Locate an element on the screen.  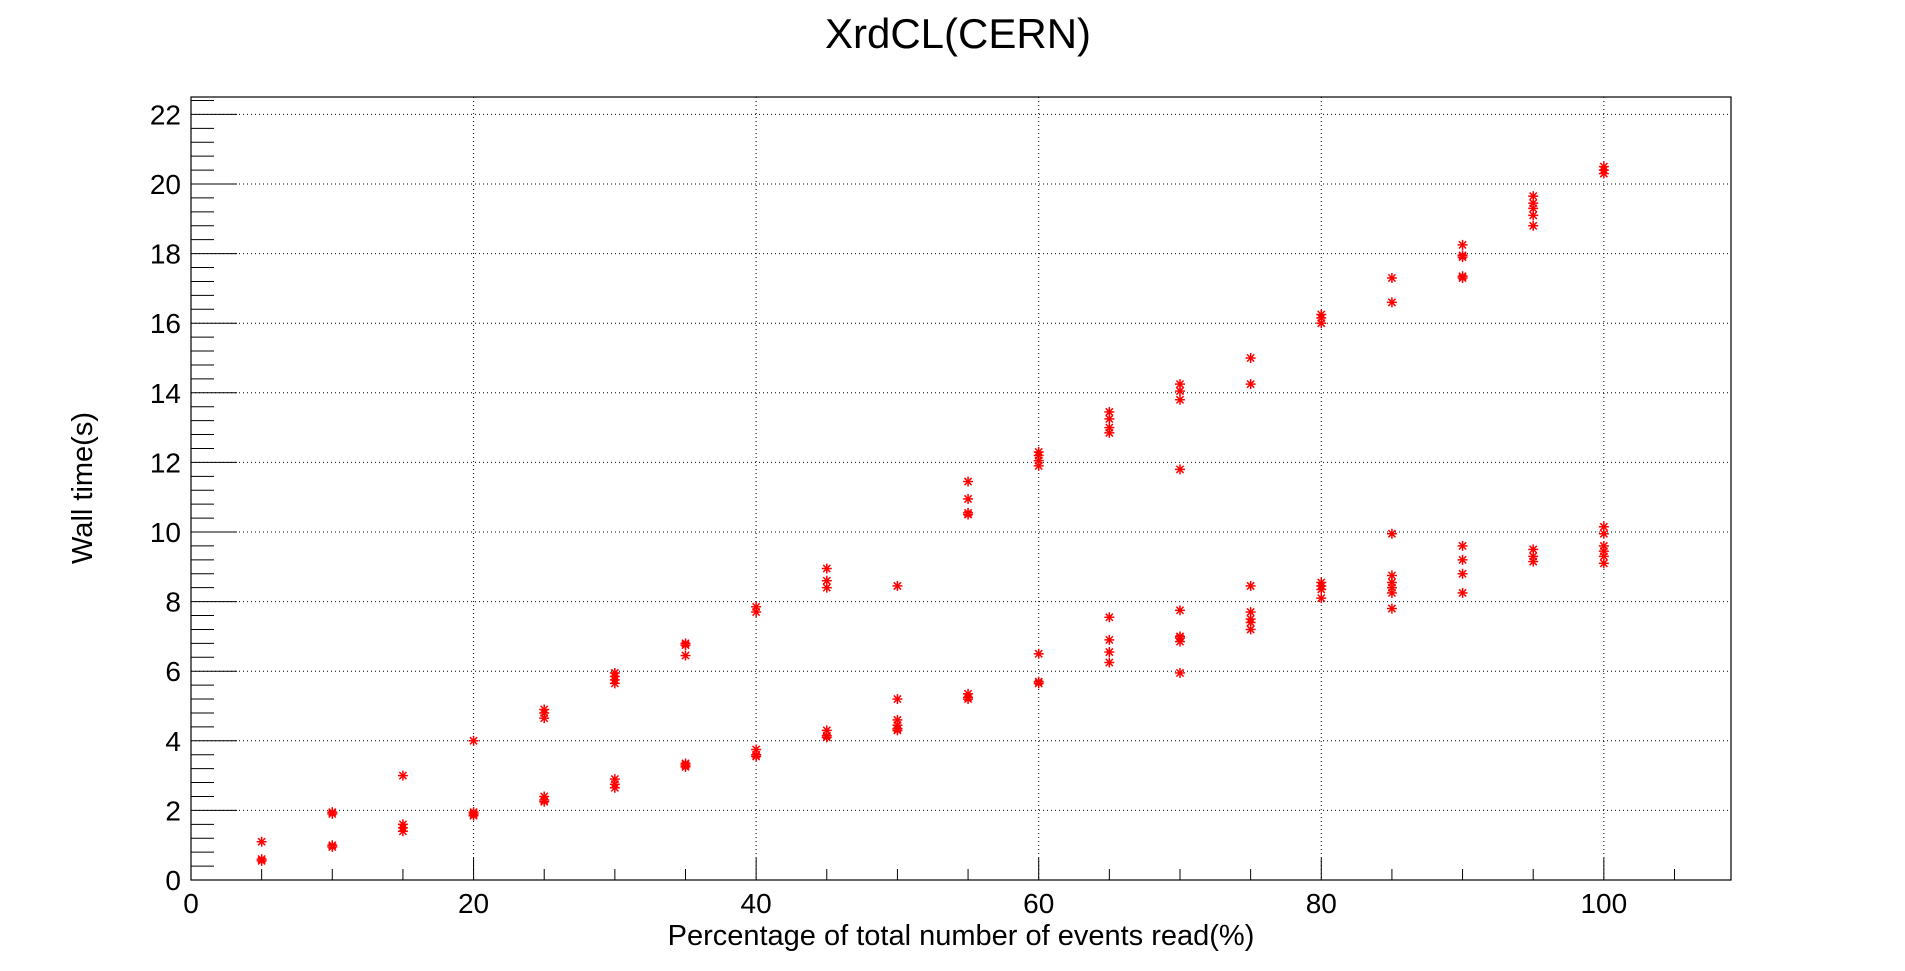
y-tick-label: 0 is located at coordinates (173, 880).